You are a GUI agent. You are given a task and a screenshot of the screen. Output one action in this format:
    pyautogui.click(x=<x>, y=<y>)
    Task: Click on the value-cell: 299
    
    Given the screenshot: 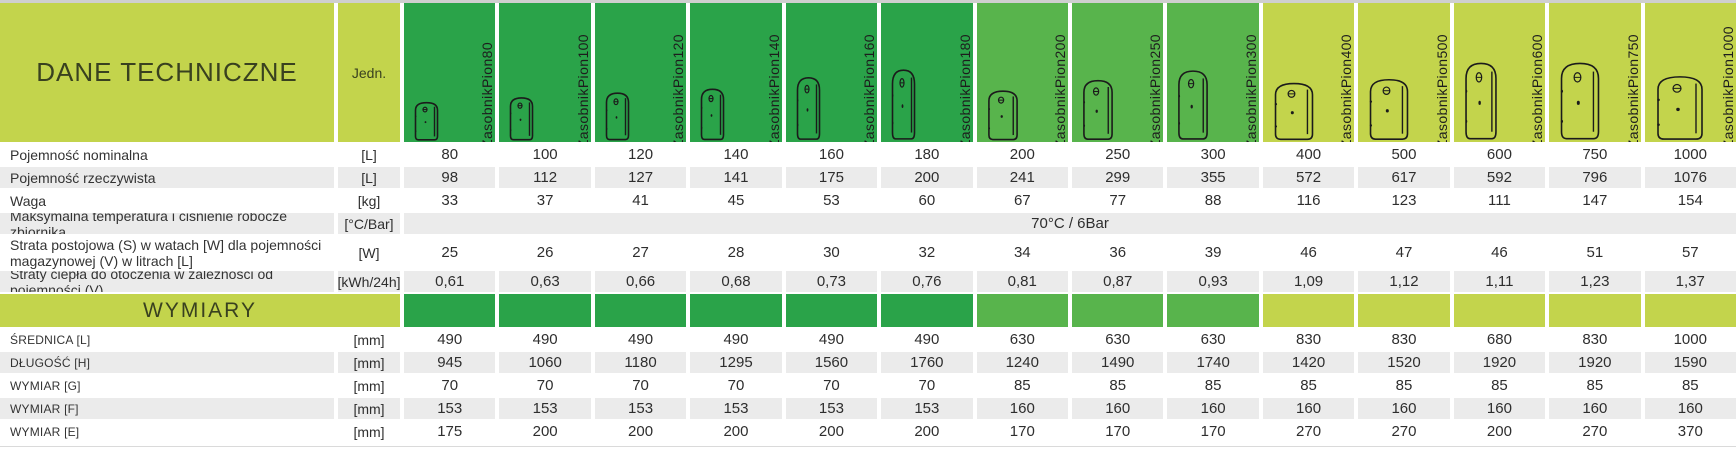 What is the action you would take?
    pyautogui.click(x=1118, y=177)
    